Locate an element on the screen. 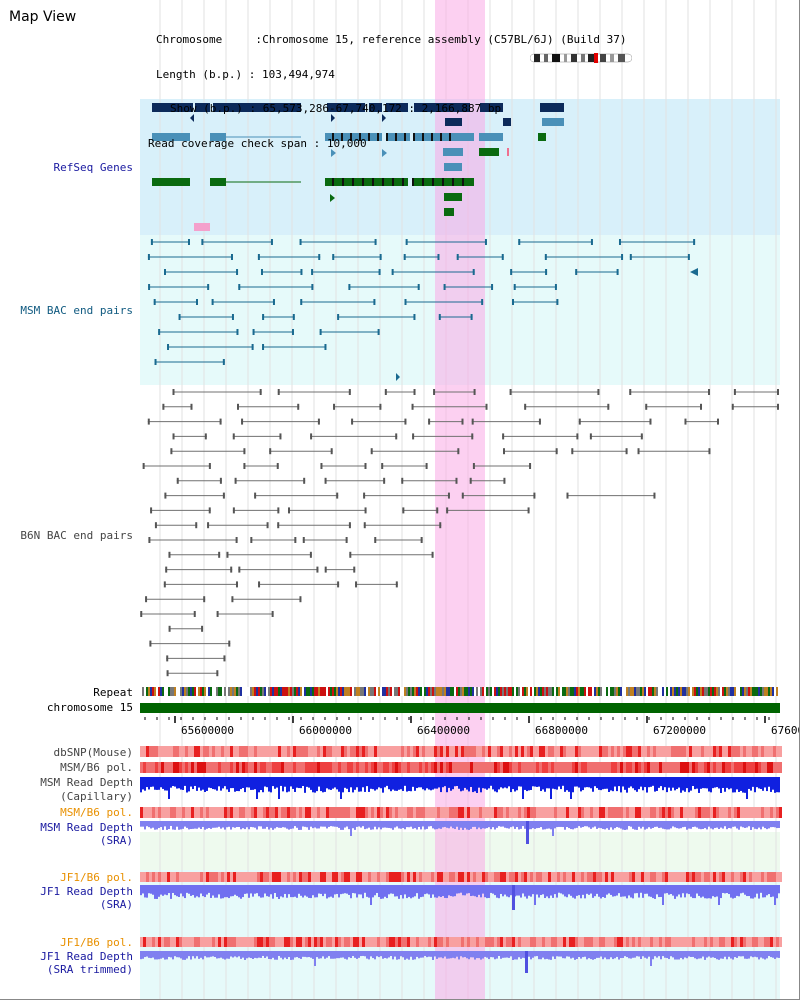  gene-exon-mark is located at coordinates (353, 182).